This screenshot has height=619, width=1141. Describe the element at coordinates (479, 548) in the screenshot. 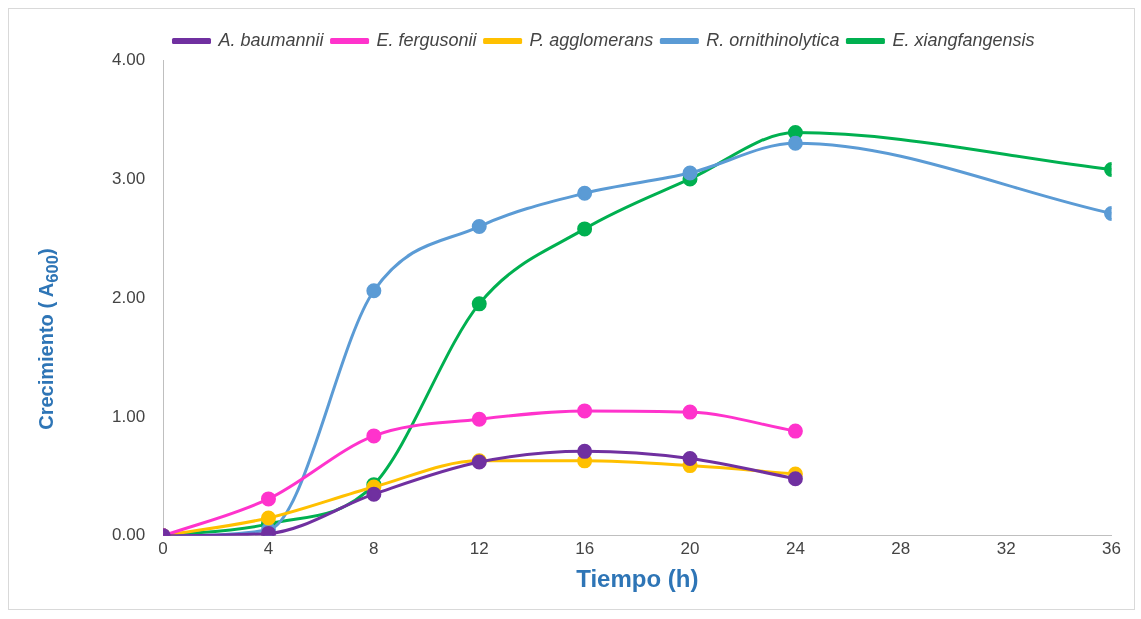

I see `x-tick-label: 12` at that location.